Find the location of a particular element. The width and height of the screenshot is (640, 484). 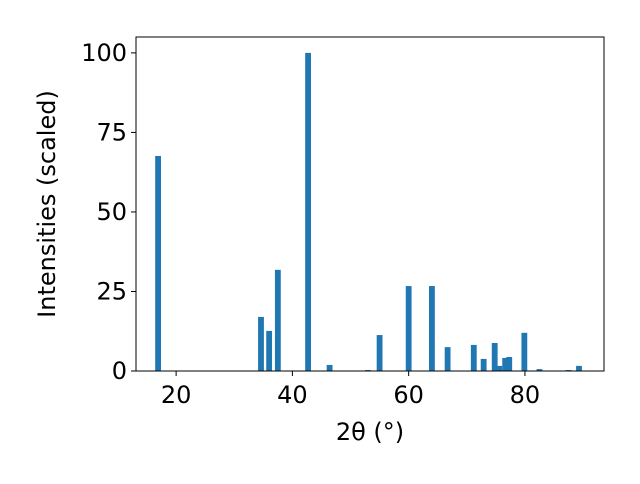

y-tick-label: 100 is located at coordinates (104, 53).